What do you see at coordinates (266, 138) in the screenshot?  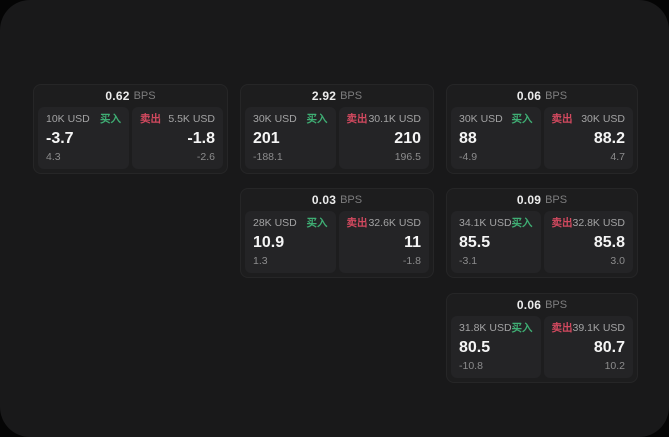 I see `buy-price: 201` at bounding box center [266, 138].